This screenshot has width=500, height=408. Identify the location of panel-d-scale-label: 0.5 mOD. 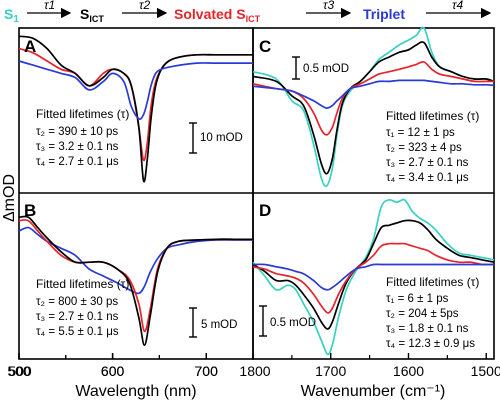
(293, 323).